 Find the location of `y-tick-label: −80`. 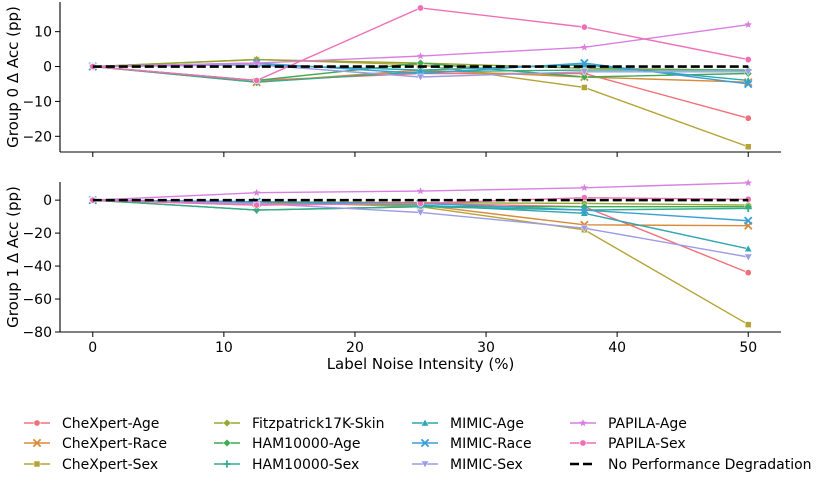

y-tick-label: −80 is located at coordinates (37, 333).